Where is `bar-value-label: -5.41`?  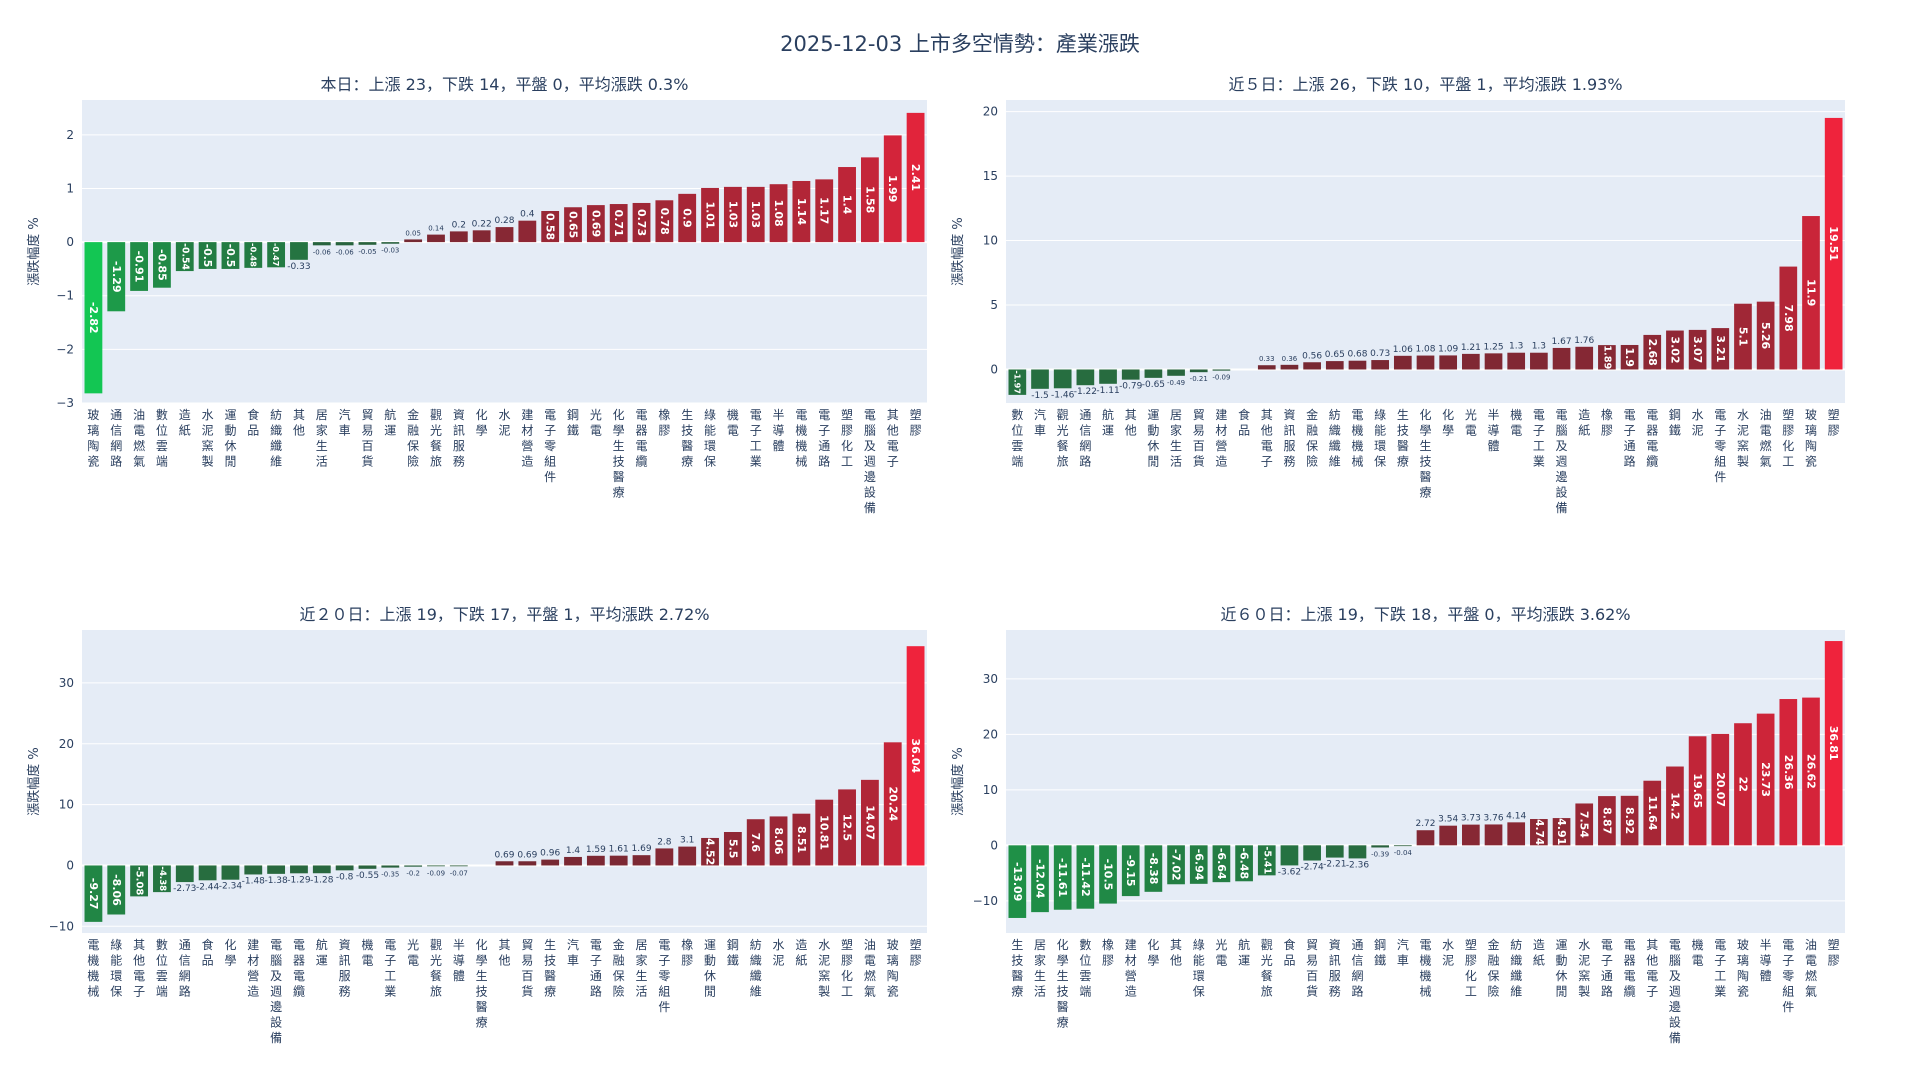 bar-value-label: -5.41 is located at coordinates (1266, 860).